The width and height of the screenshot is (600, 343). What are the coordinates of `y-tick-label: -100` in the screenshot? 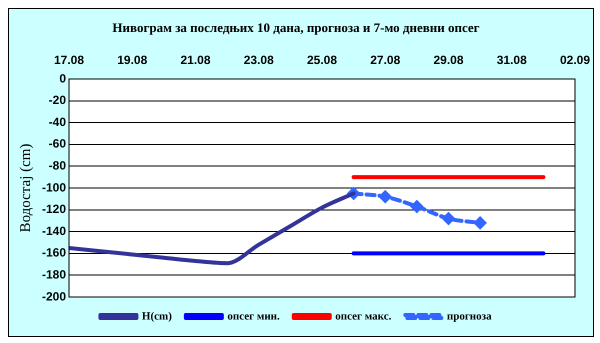 It's located at (54, 187).